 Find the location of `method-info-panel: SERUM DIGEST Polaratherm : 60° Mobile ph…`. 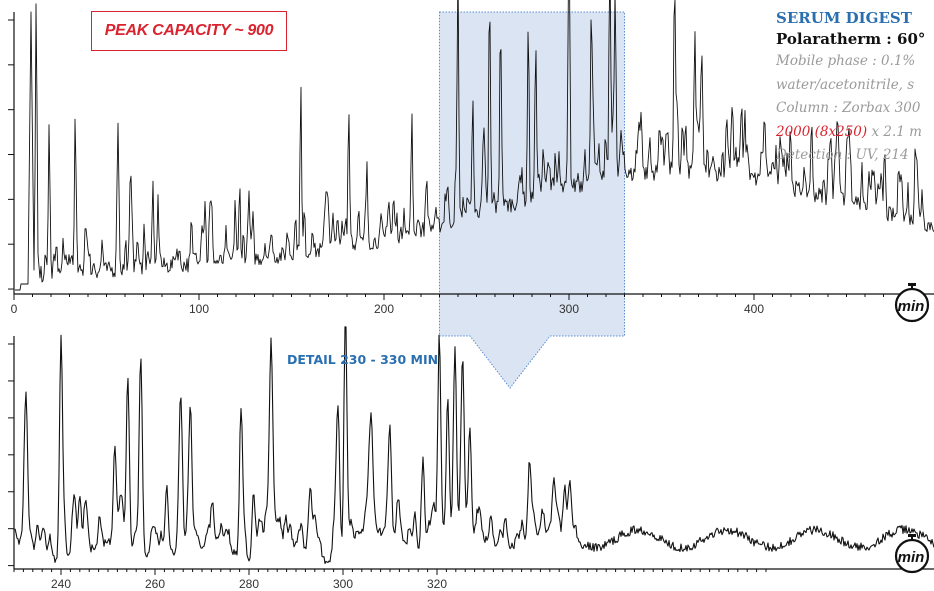

method-info-panel: SERUM DIGEST Polaratherm : 60° Mobile ph… is located at coordinates (855, 103).